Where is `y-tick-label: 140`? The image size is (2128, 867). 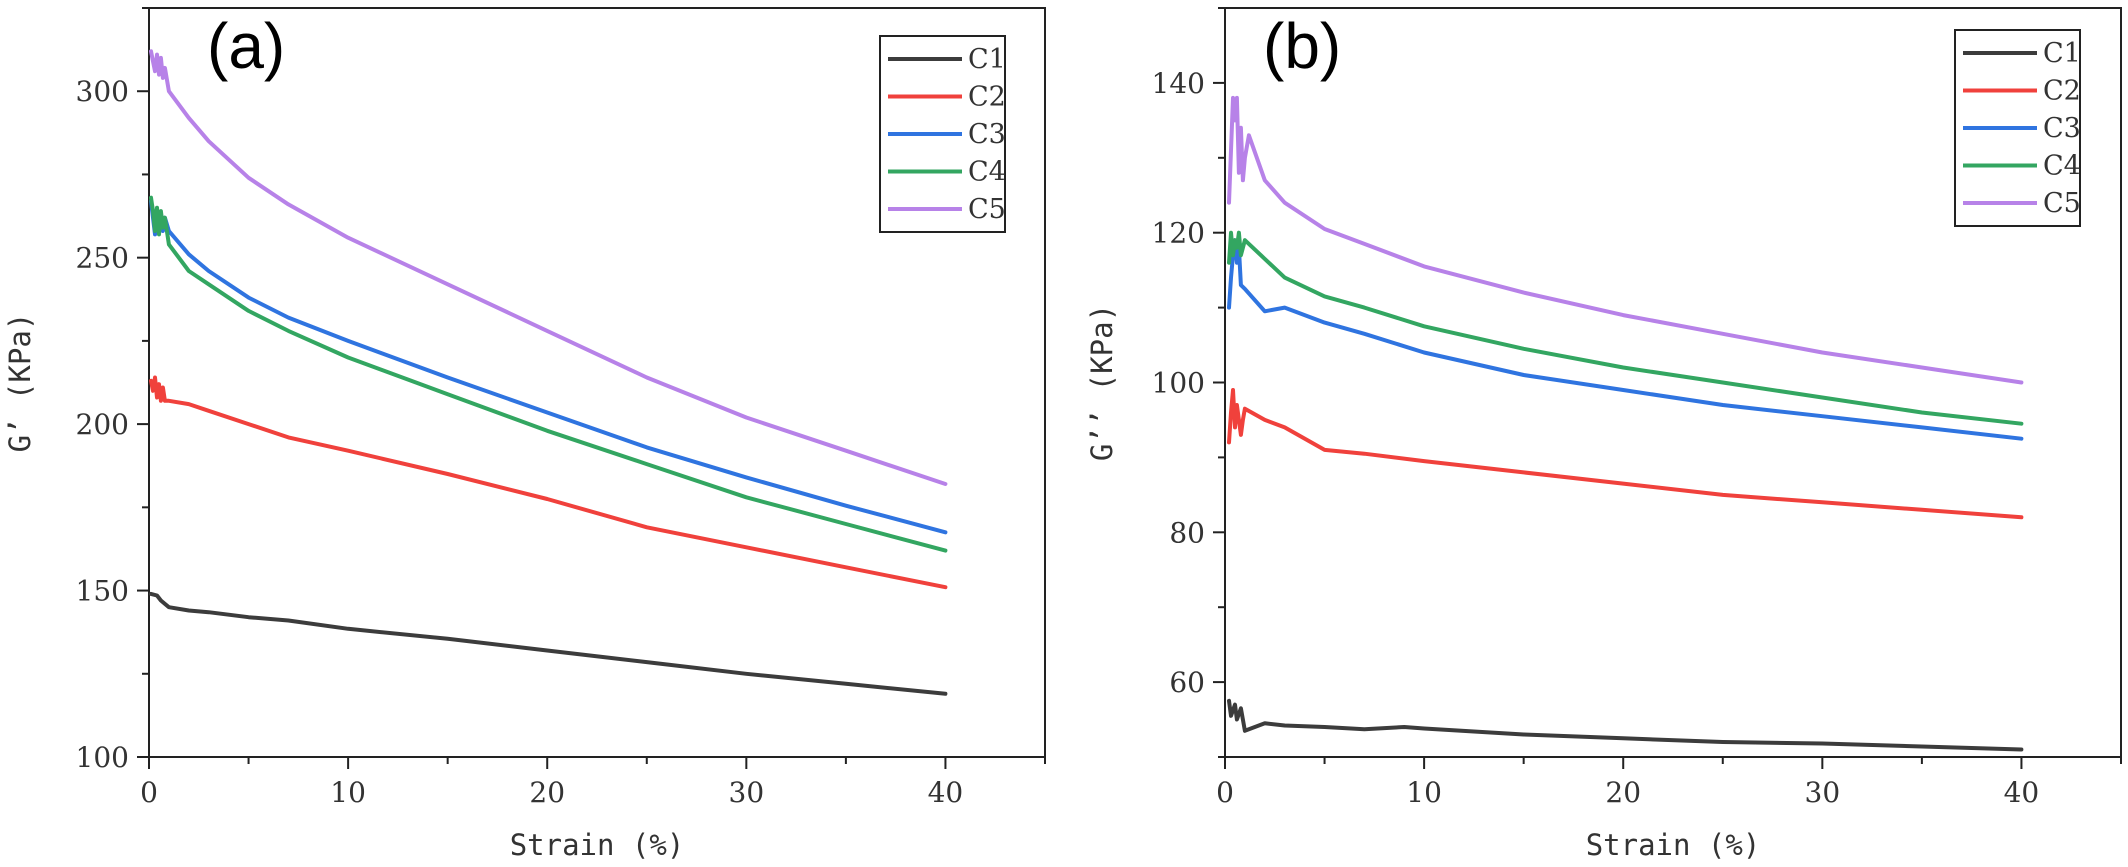 y-tick-label: 140 is located at coordinates (1178, 83).